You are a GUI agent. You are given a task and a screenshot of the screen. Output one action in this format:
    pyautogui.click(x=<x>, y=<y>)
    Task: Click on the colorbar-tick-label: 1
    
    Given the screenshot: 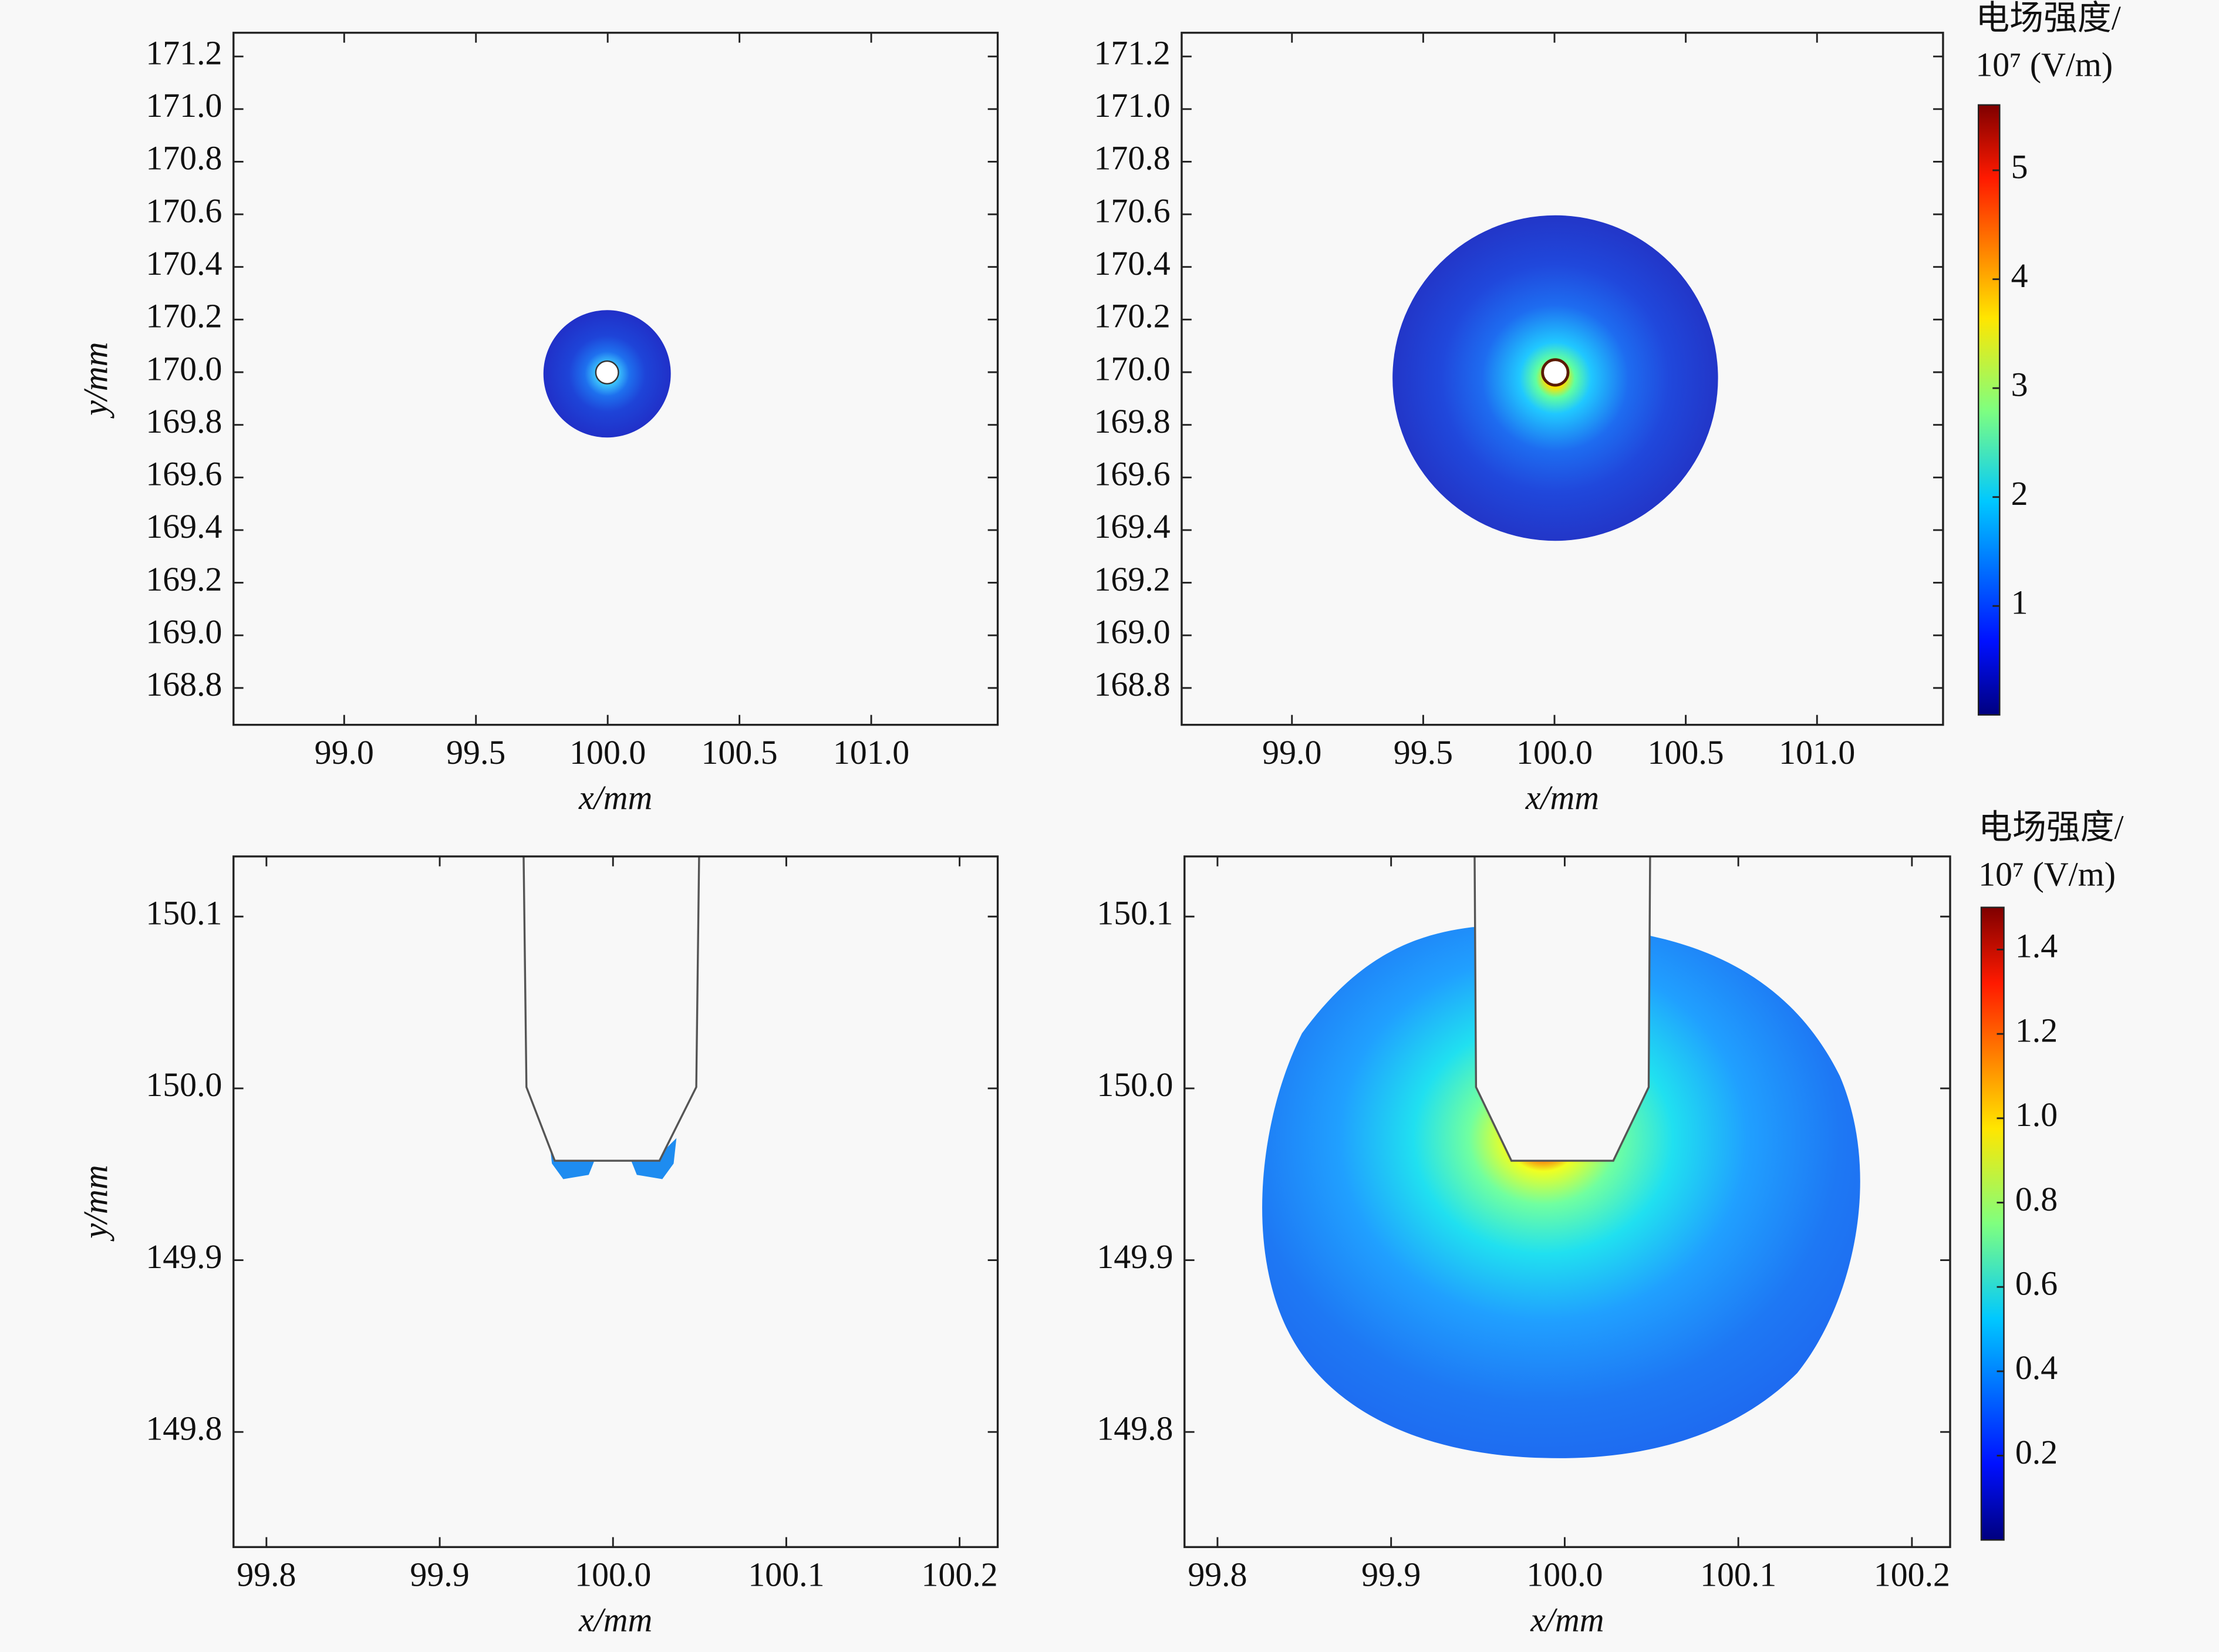 What is the action you would take?
    pyautogui.click(x=2019, y=603)
    